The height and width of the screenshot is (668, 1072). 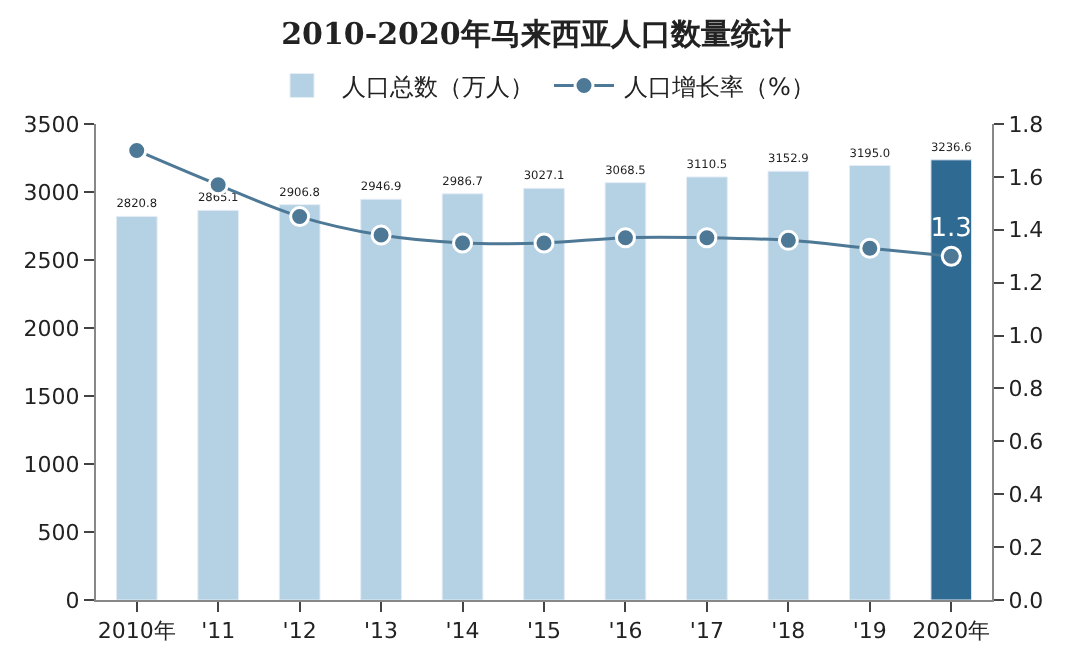 I want to click on text: 1.2, so click(x=1026, y=283).